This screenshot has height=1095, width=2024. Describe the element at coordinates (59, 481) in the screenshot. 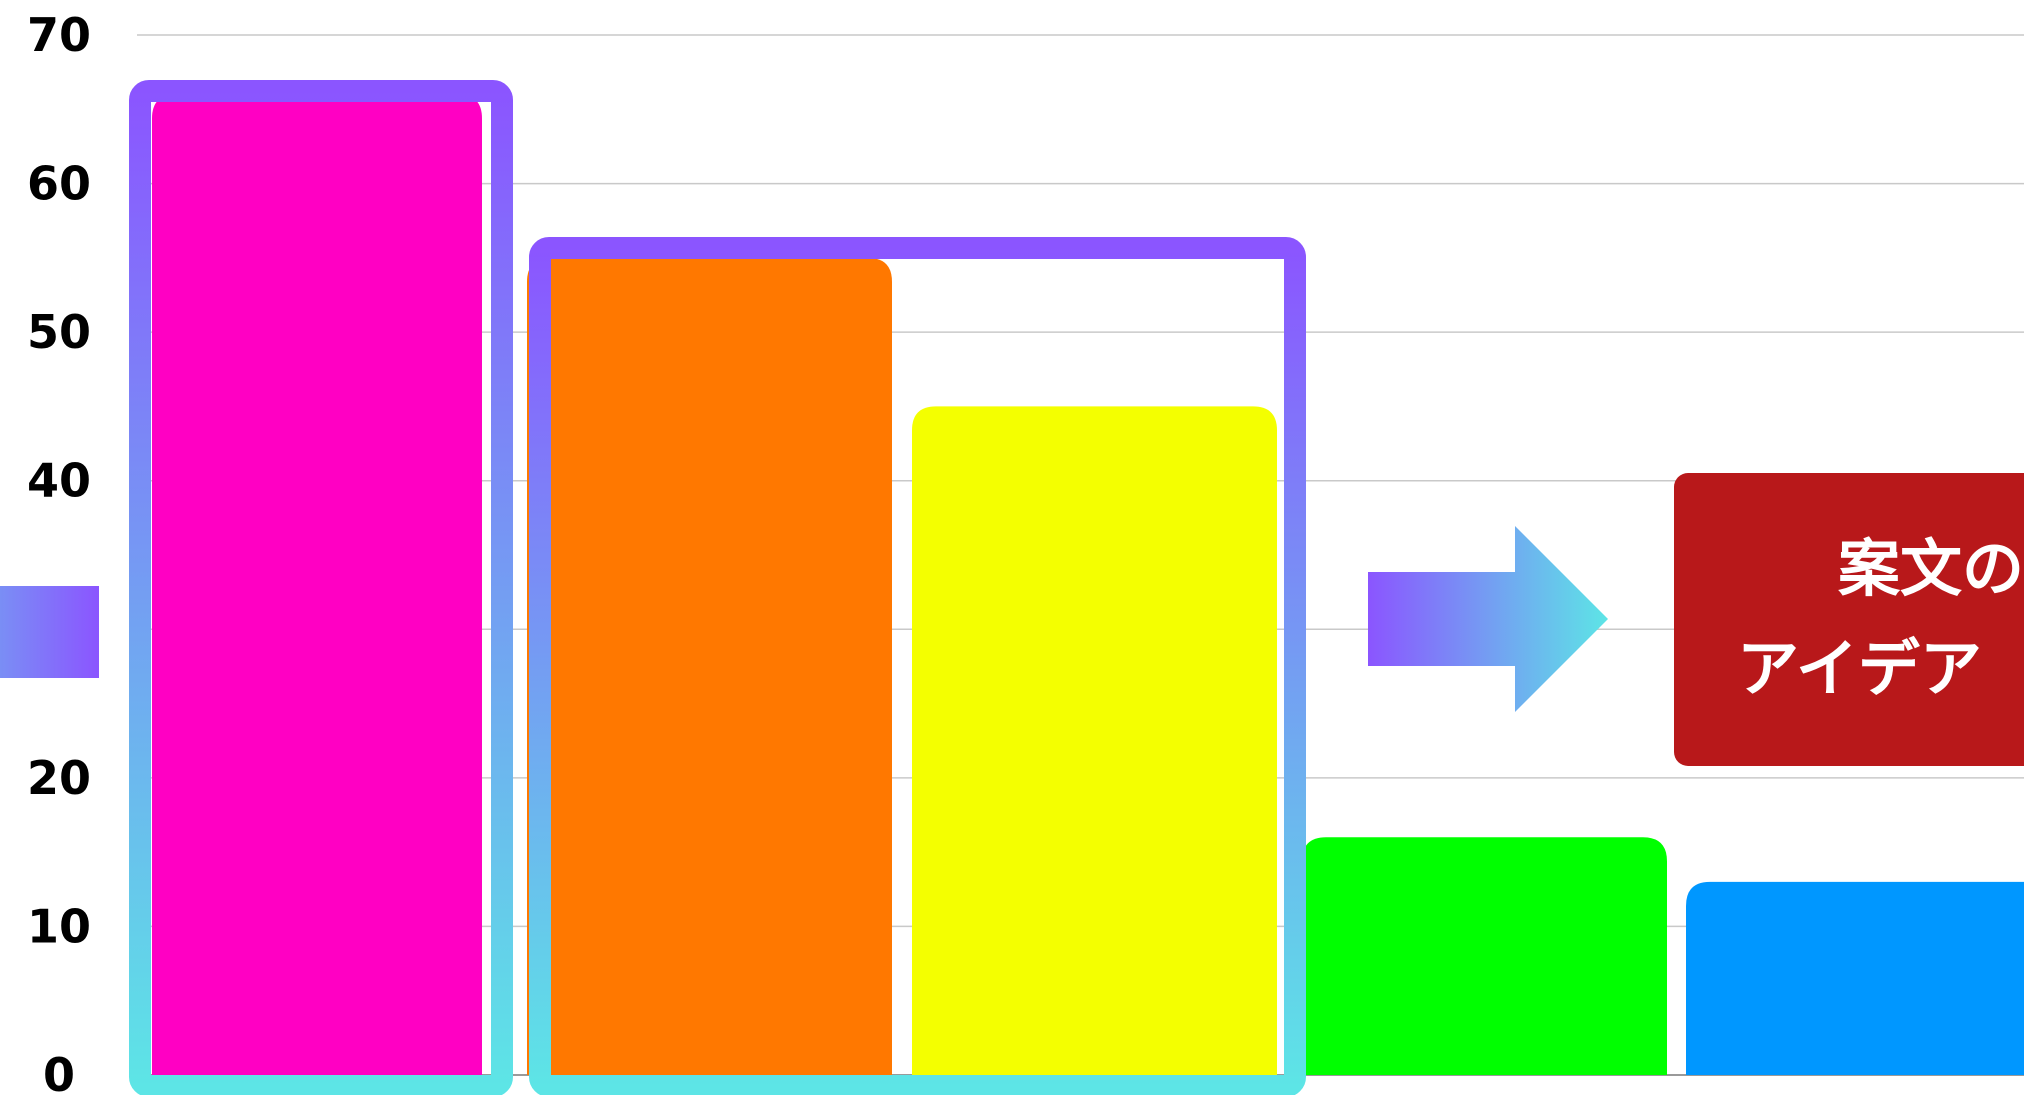

I see `y-tick-label: 40` at that location.